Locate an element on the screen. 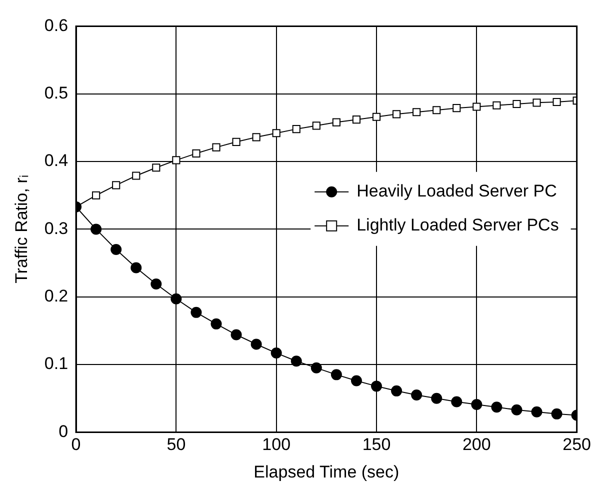 Image resolution: width=602 pixels, height=495 pixels. y-tick-label: 0.5 is located at coordinates (56, 93).